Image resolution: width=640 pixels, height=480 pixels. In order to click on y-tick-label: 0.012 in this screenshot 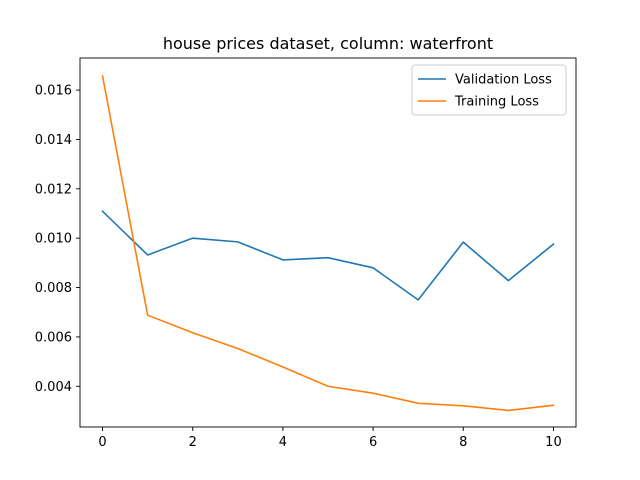, I will do `click(53, 189)`.